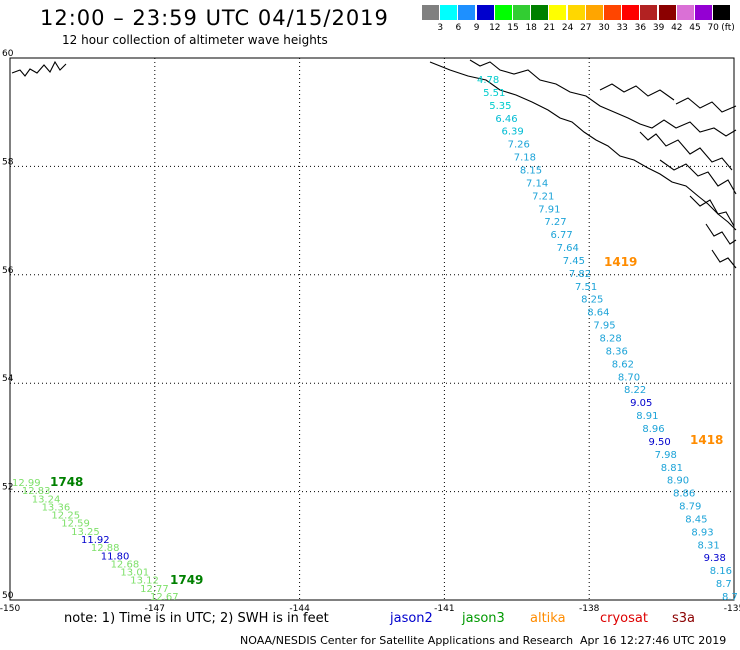 The image size is (740, 650). What do you see at coordinates (695, 28) in the screenshot?
I see `scale-label: 45` at bounding box center [695, 28].